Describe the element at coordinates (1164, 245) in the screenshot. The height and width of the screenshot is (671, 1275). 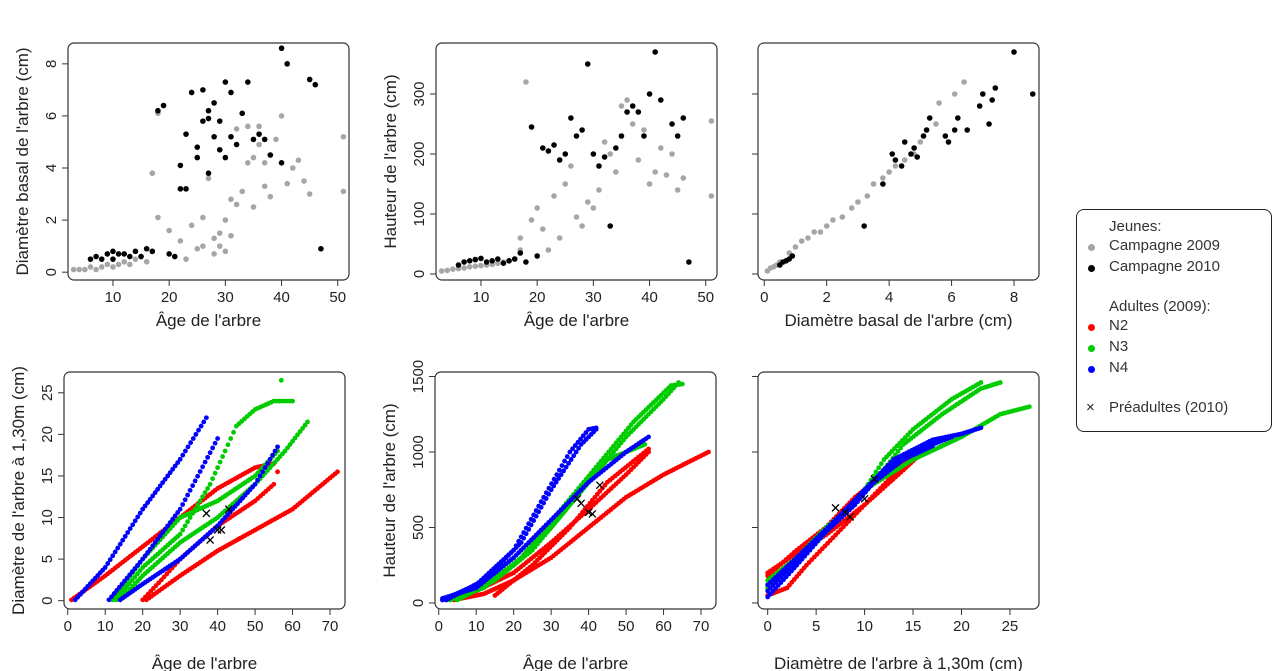
I see `legend-label-2009: Campagne 2009` at that location.